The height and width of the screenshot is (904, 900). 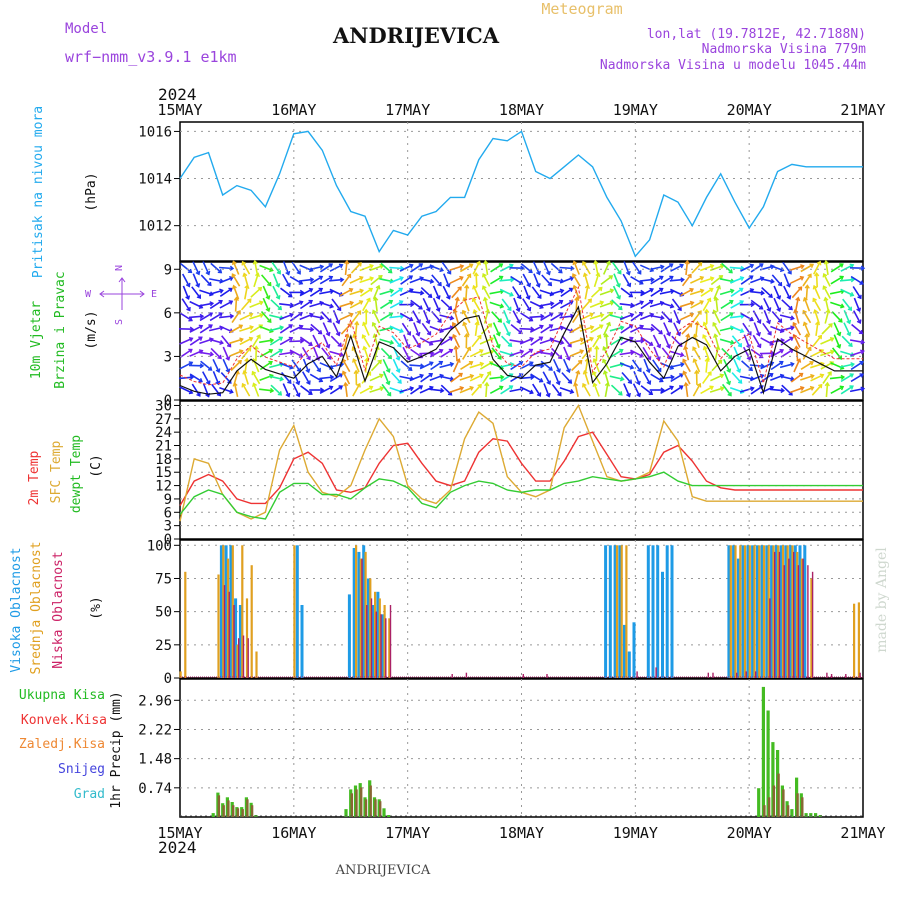 I want to click on credit-text: made by Angel, so click(x=882, y=600).